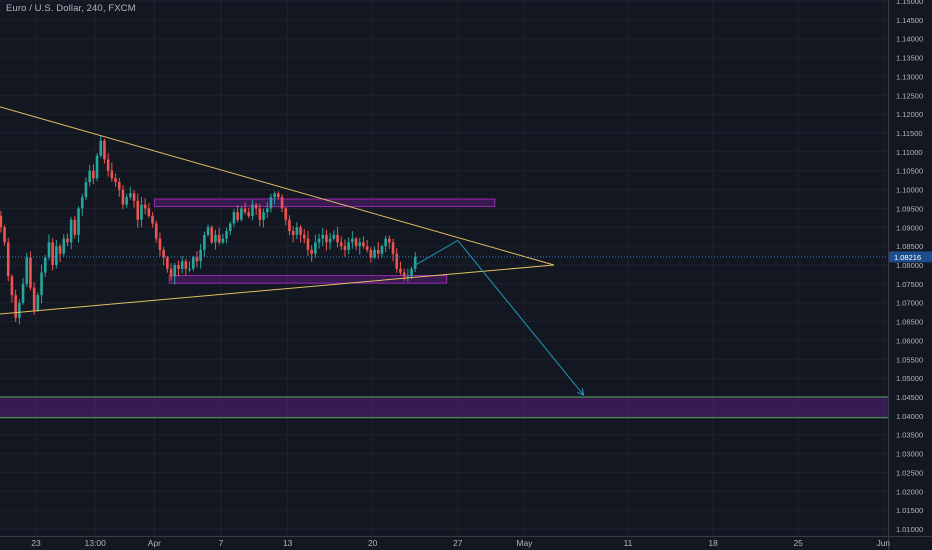  Describe the element at coordinates (909, 246) in the screenshot. I see `price-tick-label: 1.08500` at that location.